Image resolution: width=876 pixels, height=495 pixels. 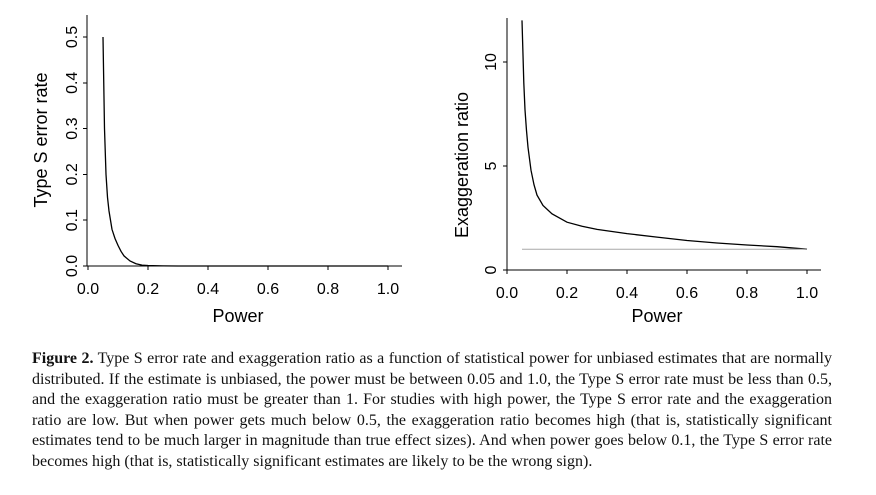 I want to click on right-x-tick-label: 0.8, so click(x=747, y=293).